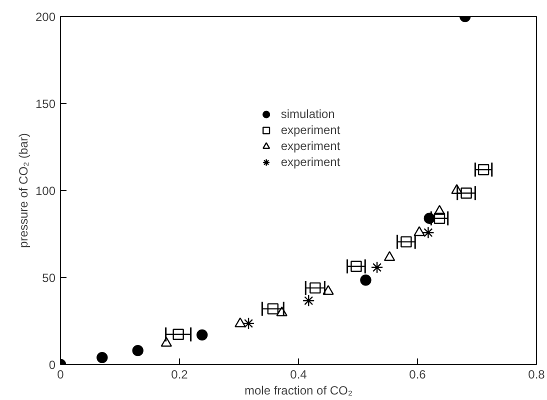  I want to click on x-tick-label: 0.2, so click(179, 375).